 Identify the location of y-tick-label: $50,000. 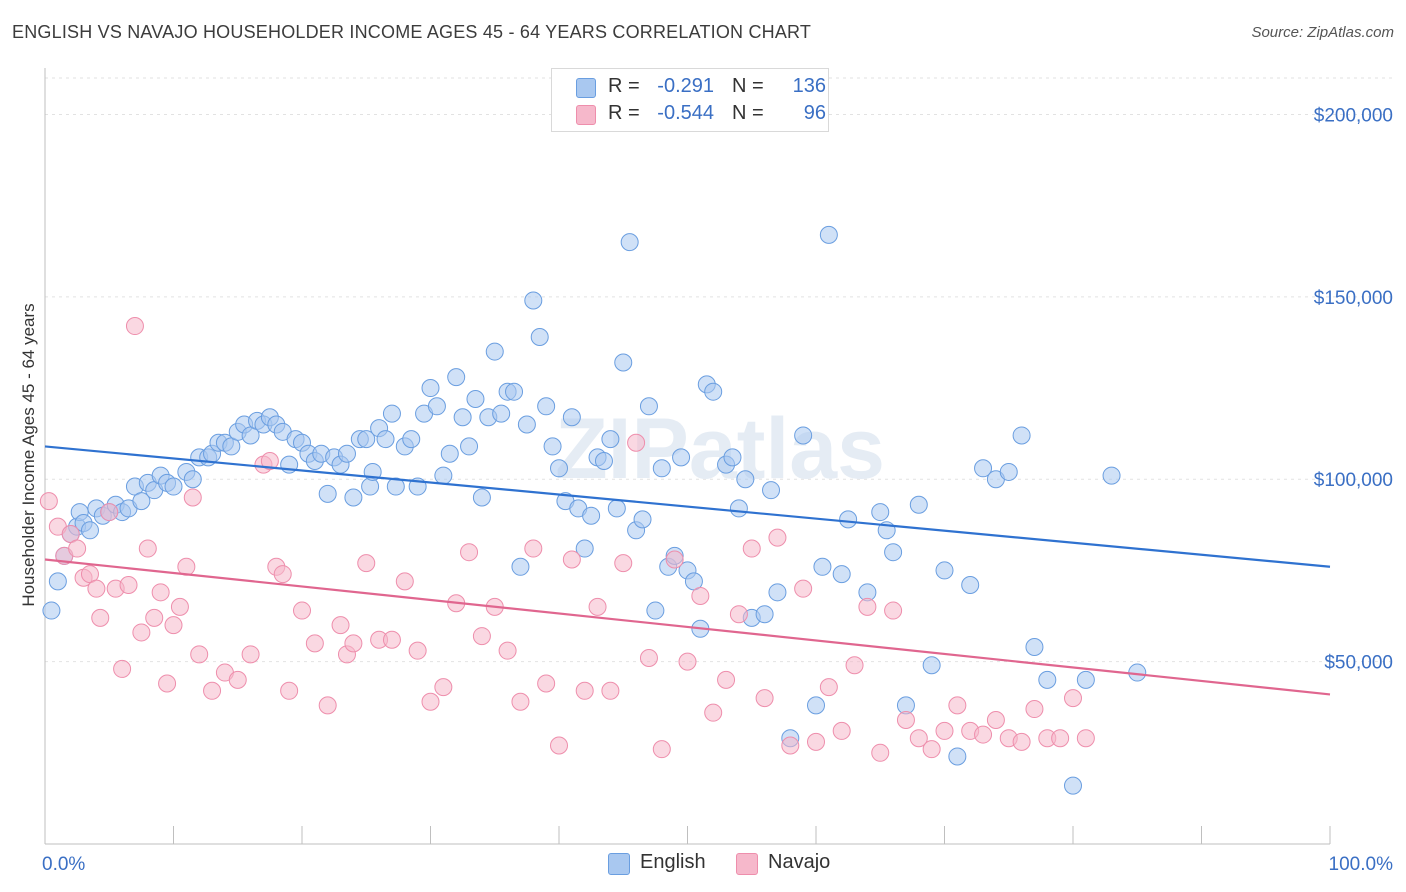
(1358, 663).